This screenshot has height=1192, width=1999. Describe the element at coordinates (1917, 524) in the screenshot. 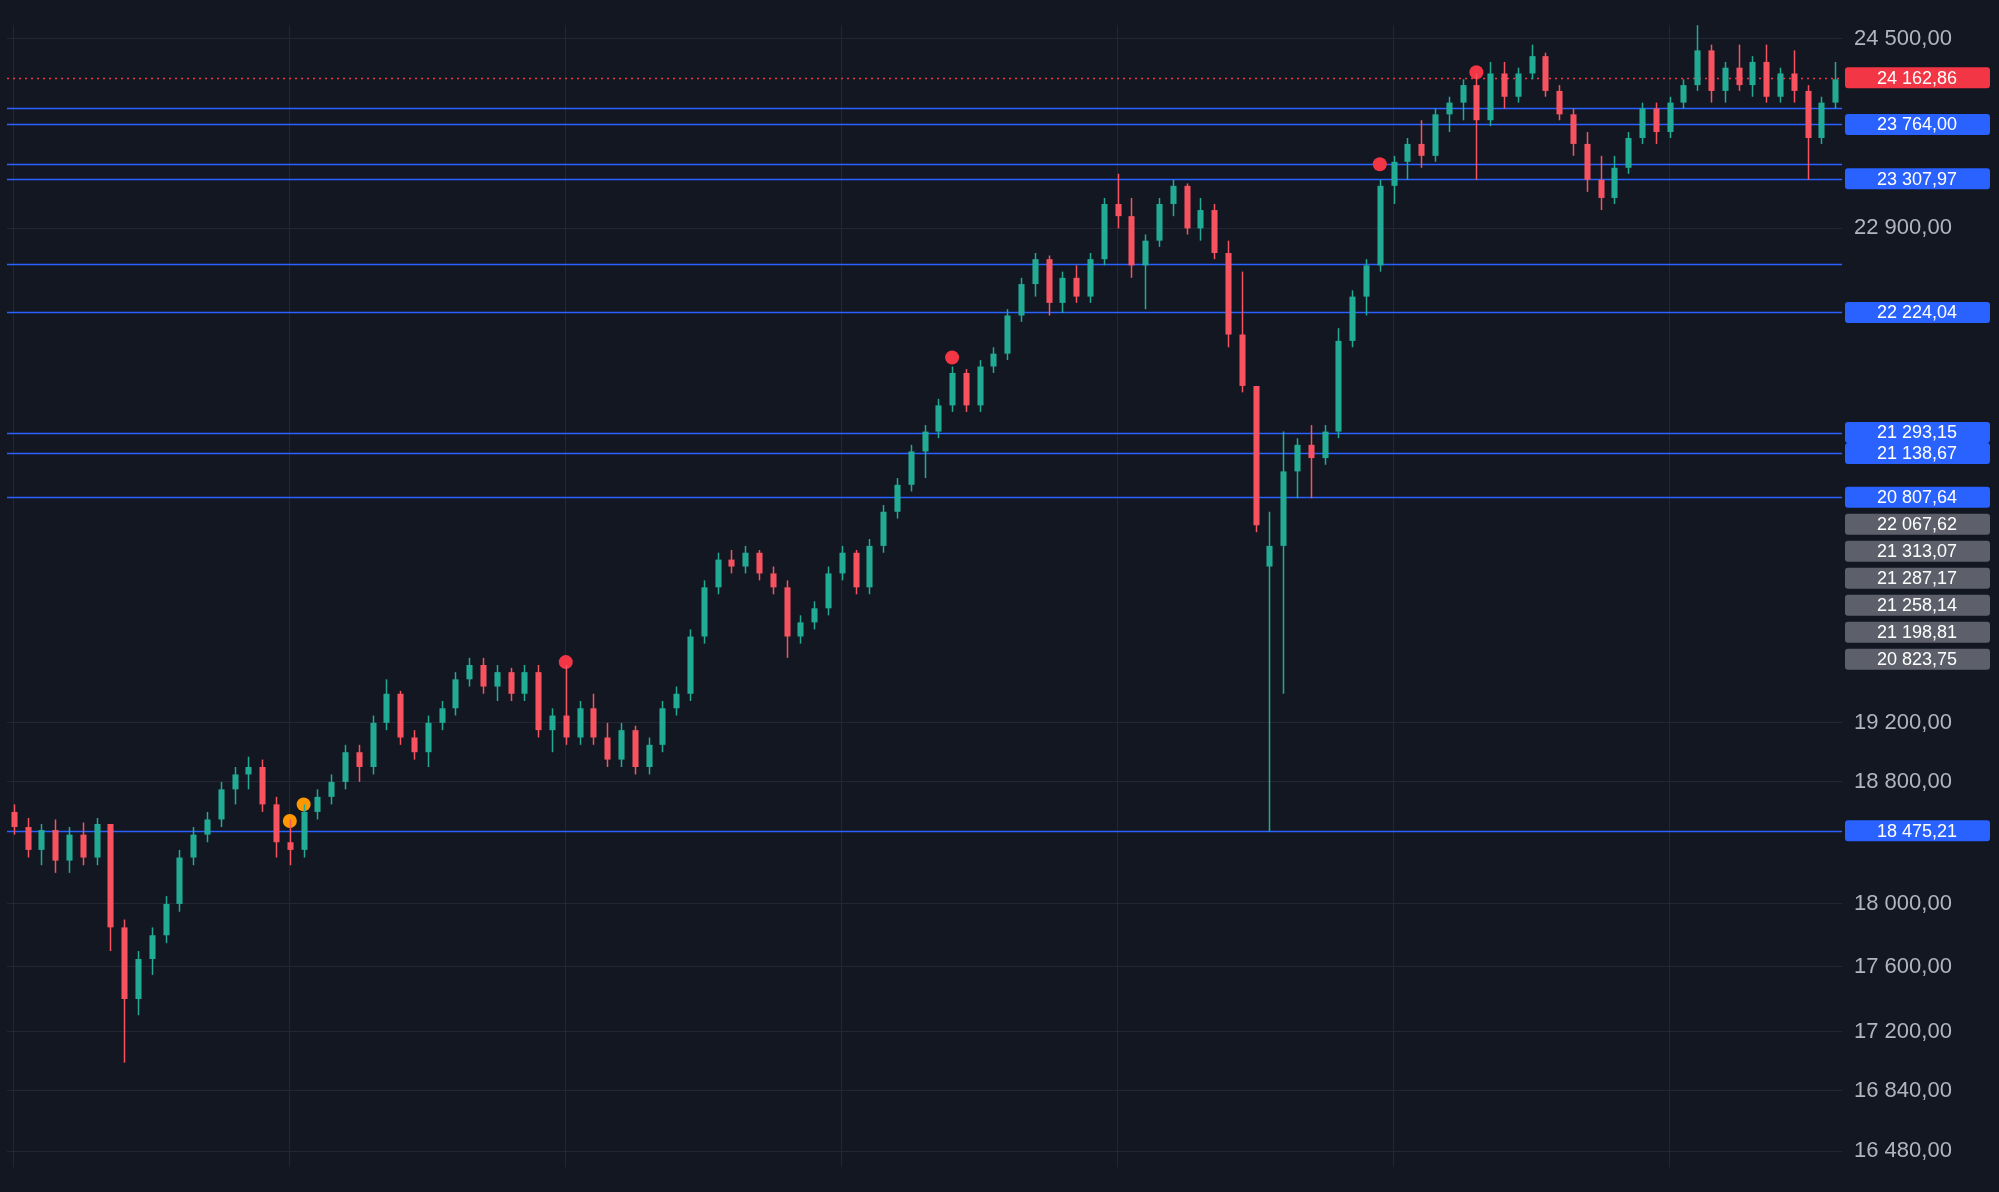

I see `text: 22 067,62` at that location.